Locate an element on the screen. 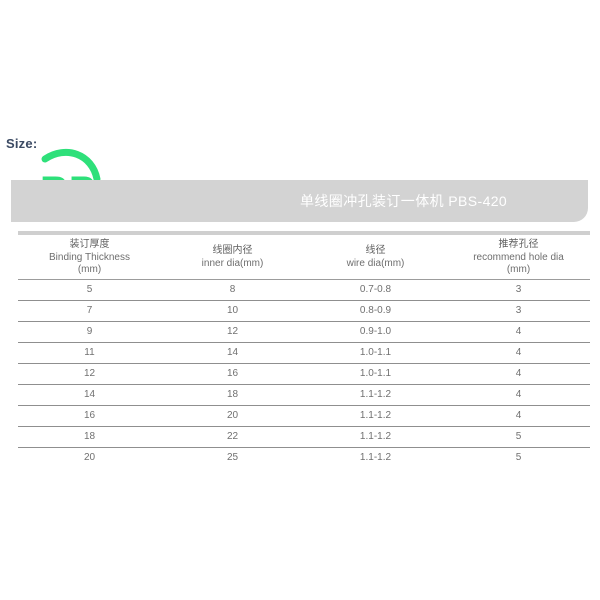  cell-wire-dia: 0.8-0.9 is located at coordinates (375, 311).